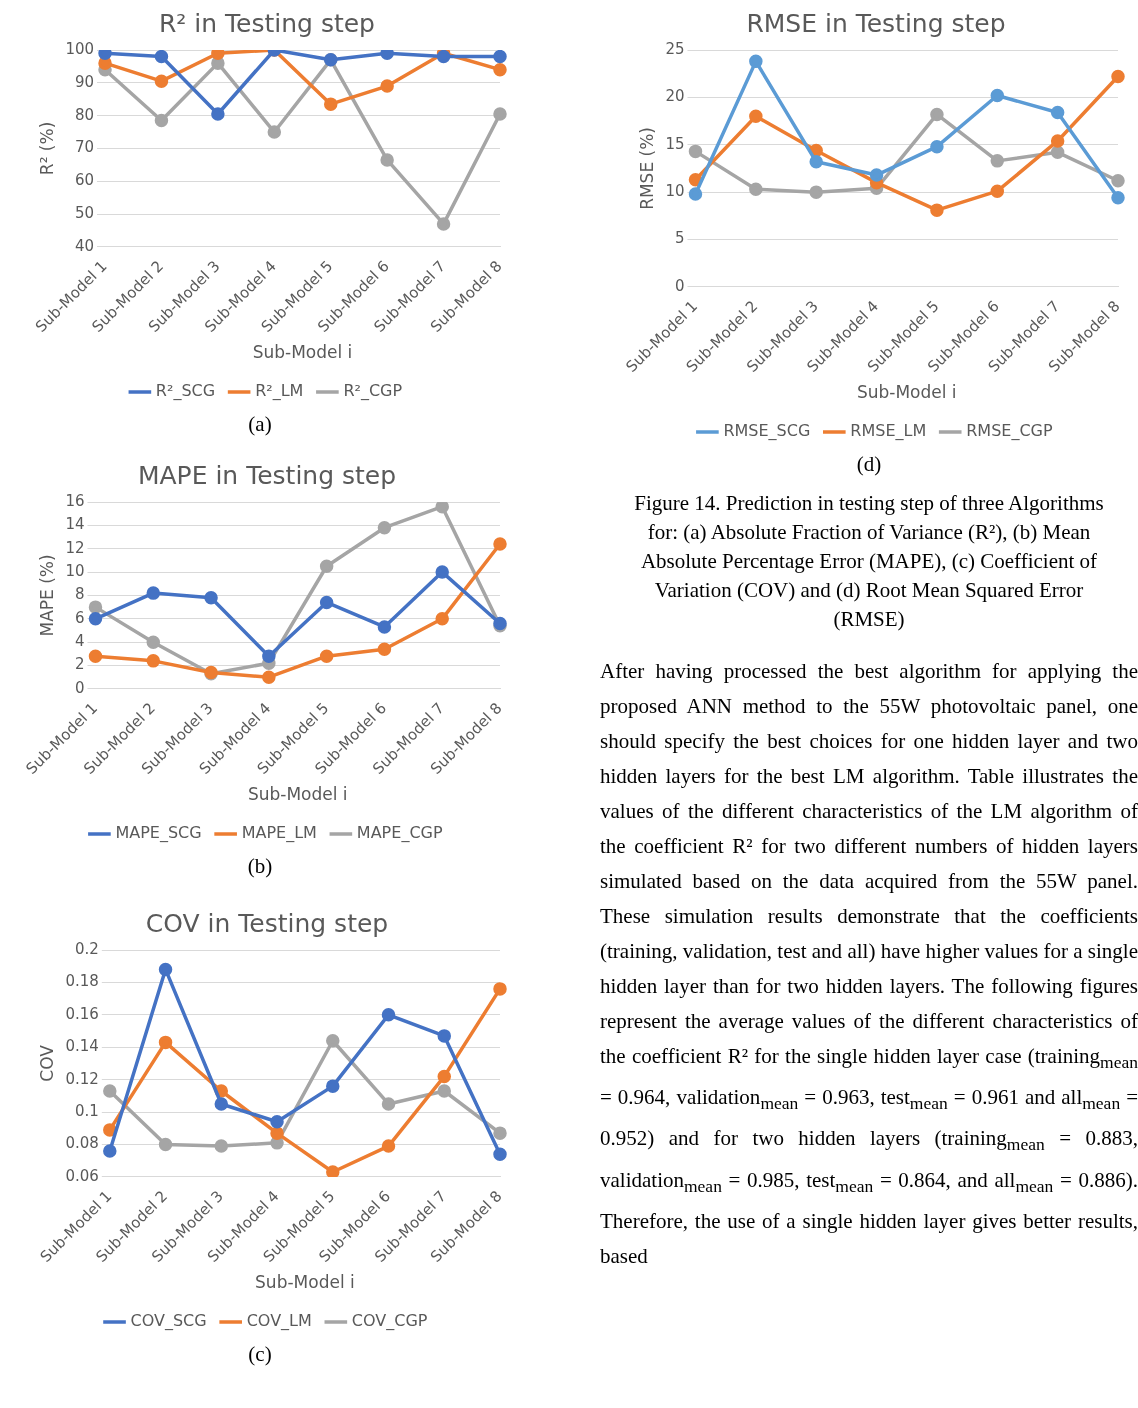 The image size is (1138, 1408). I want to click on y-tick-label: 6, so click(79, 617).